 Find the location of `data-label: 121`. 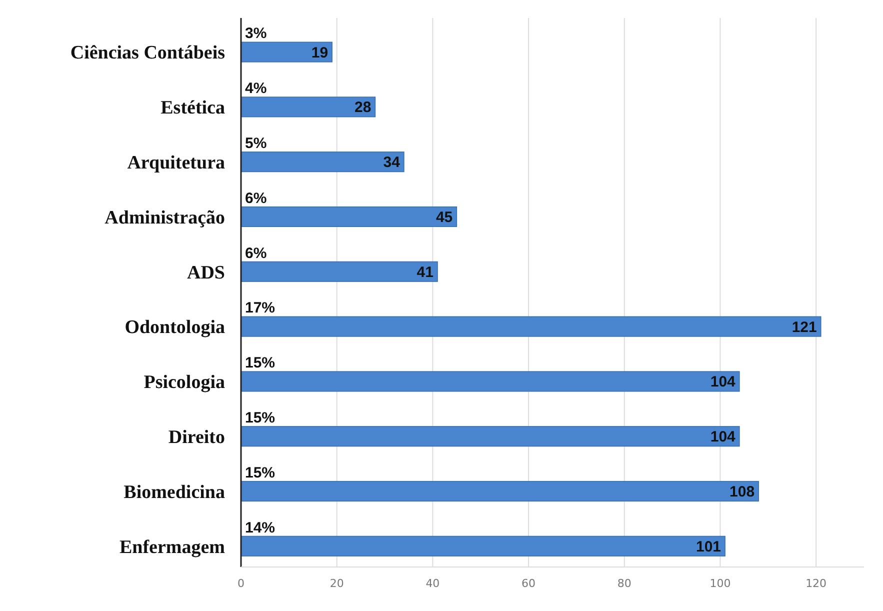

data-label: 121 is located at coordinates (804, 327).